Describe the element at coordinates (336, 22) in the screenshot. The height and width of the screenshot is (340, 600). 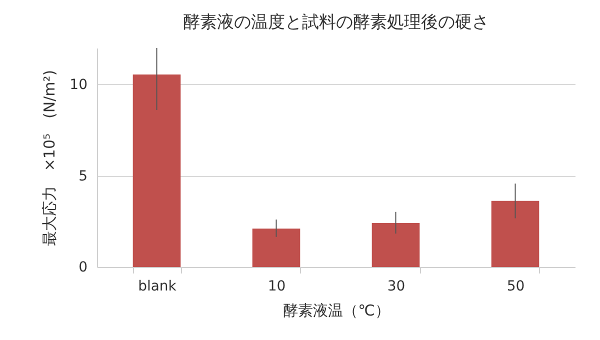
I see `chart-title: 酵素液の温度と試料の酵素処理後の硬さ` at that location.